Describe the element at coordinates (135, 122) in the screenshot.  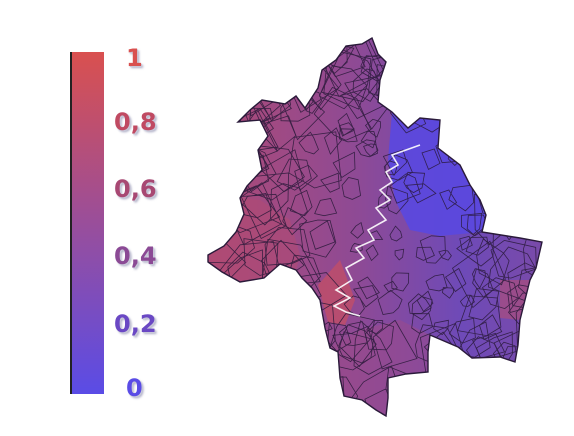
I see `legend-tick-0-8: 0,8` at that location.